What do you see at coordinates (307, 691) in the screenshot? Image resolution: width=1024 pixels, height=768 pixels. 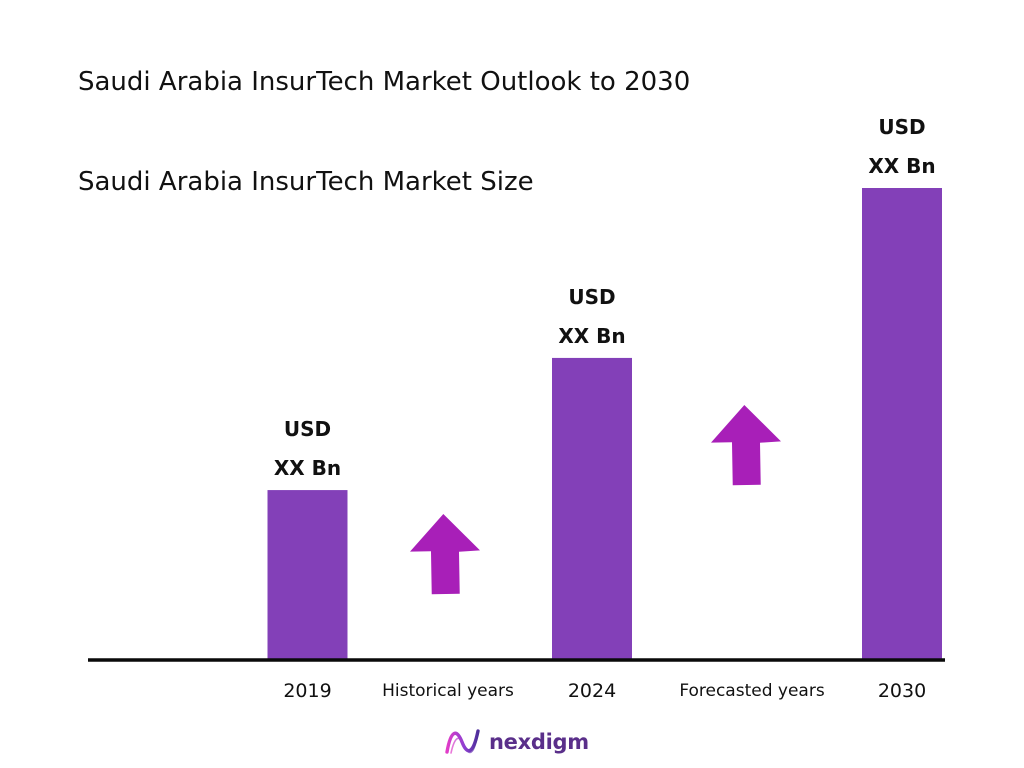 I see `x-tick-label-2019: 2019` at bounding box center [307, 691].